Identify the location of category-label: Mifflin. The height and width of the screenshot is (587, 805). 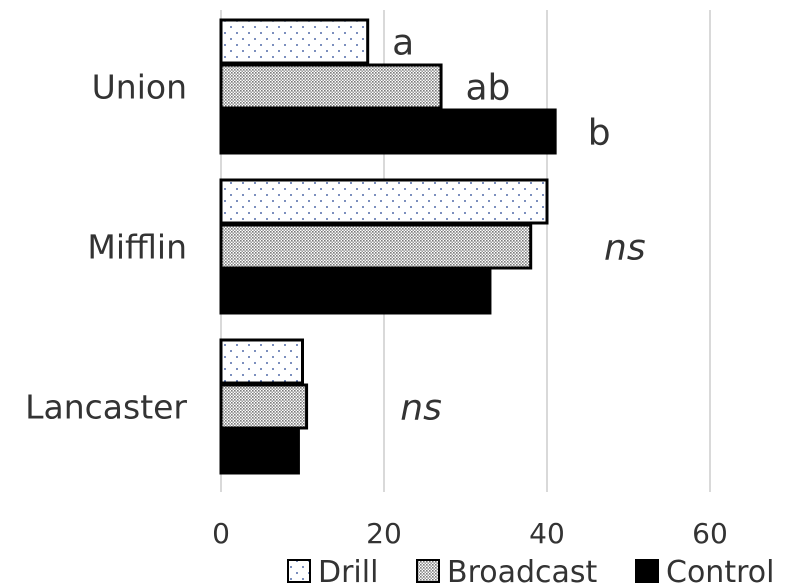
(137, 247).